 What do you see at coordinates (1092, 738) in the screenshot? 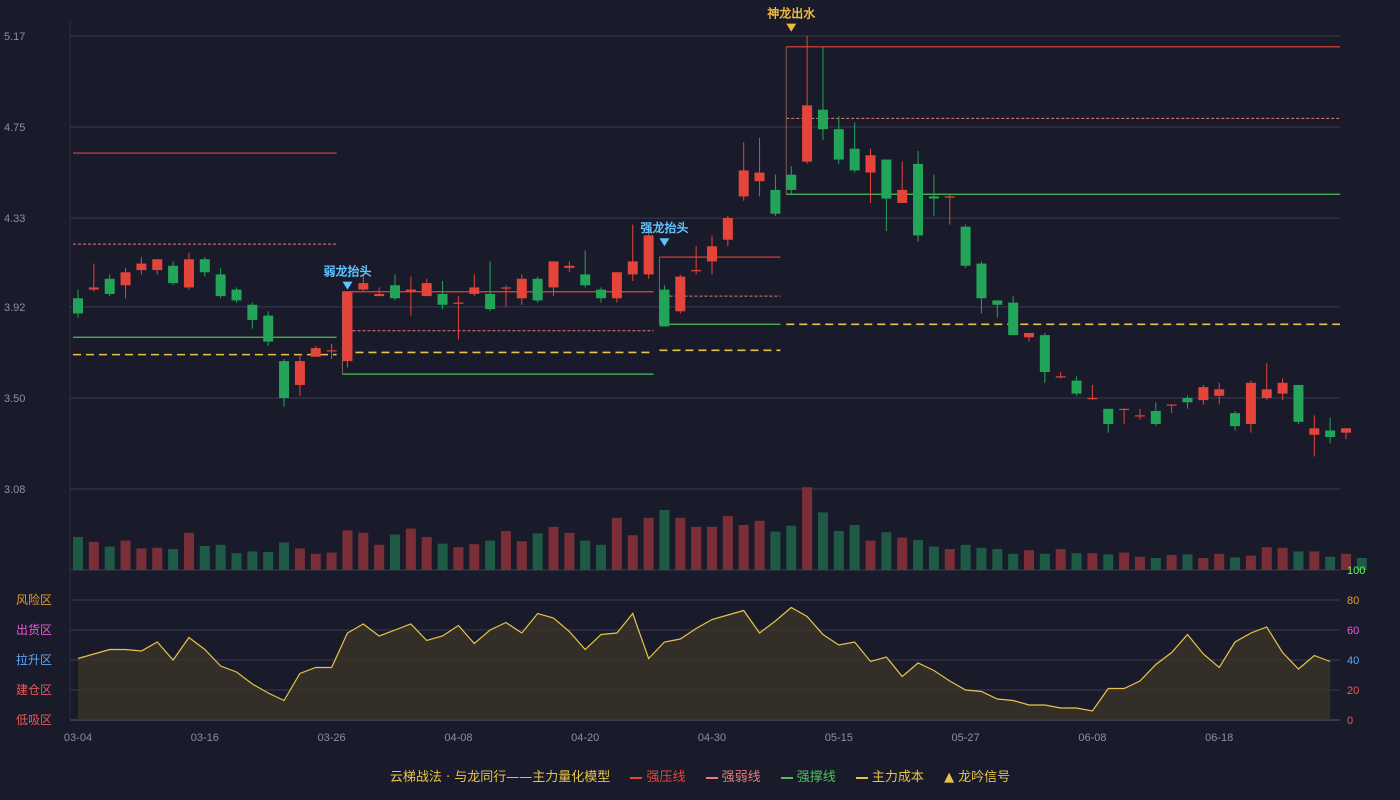
I see `date-tick-label: 06-08` at bounding box center [1092, 738].